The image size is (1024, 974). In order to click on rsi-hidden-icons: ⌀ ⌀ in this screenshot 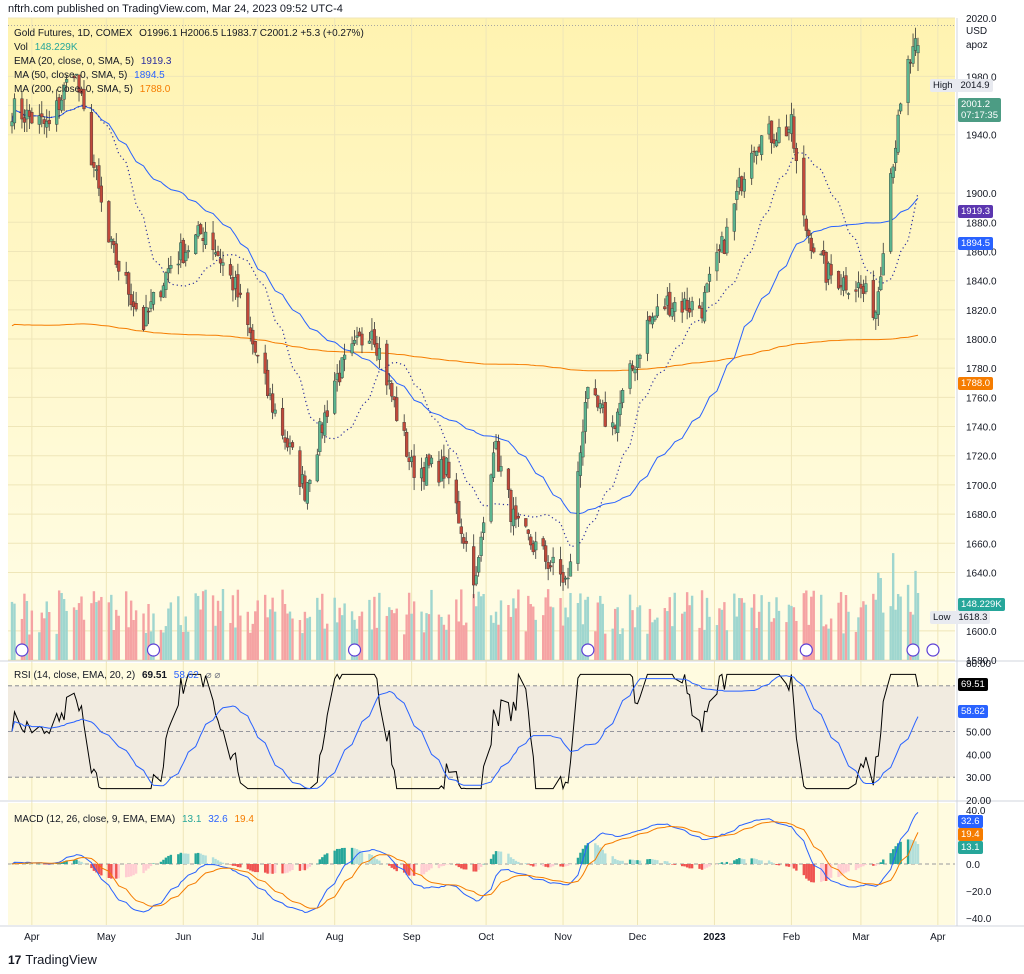, I will do `click(213, 675)`.